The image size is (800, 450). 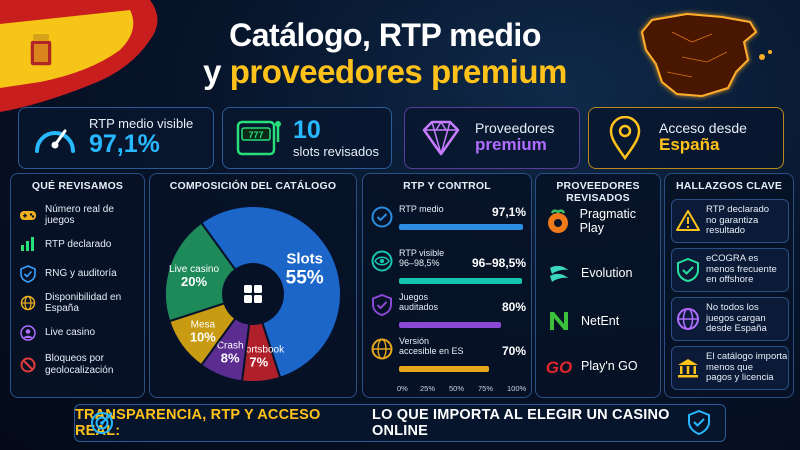 What do you see at coordinates (559, 366) in the screenshot?
I see `playngo-logo-icon: GO` at bounding box center [559, 366].